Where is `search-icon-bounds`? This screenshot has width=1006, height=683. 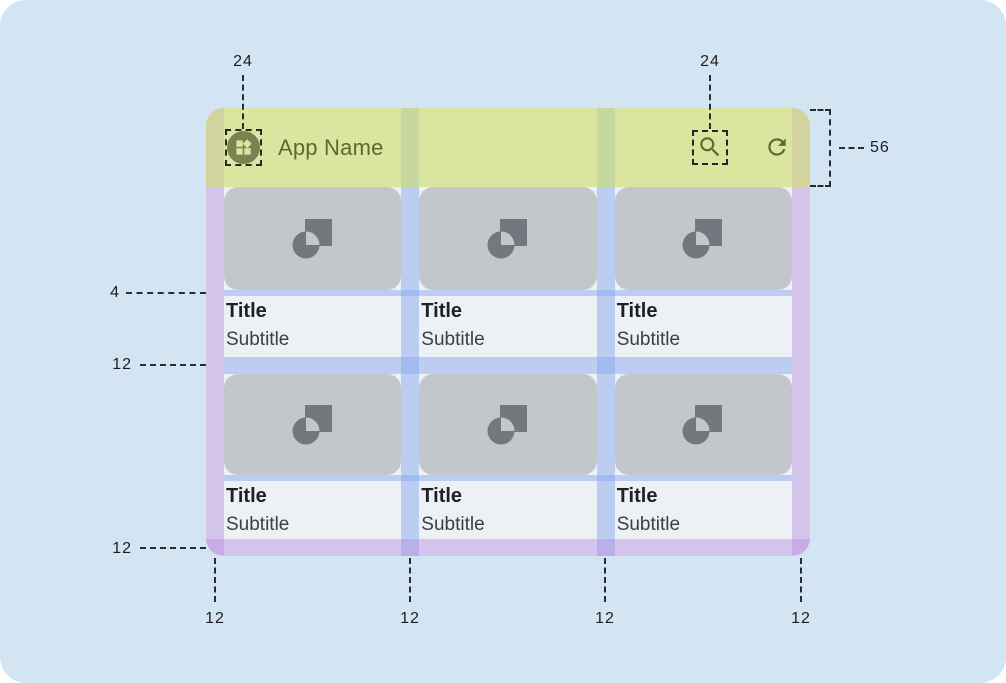 search-icon-bounds is located at coordinates (710, 147).